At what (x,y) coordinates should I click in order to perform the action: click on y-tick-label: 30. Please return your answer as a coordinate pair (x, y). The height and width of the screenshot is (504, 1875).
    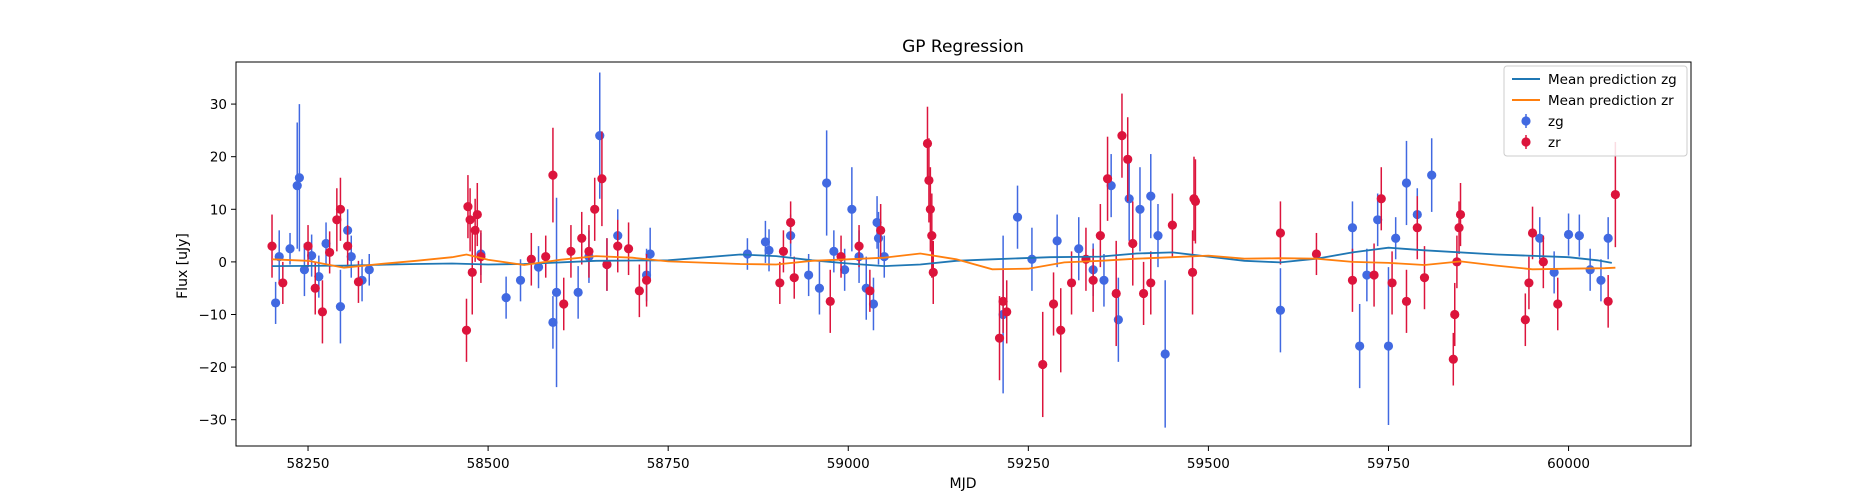
    Looking at the image, I should click on (218, 105).